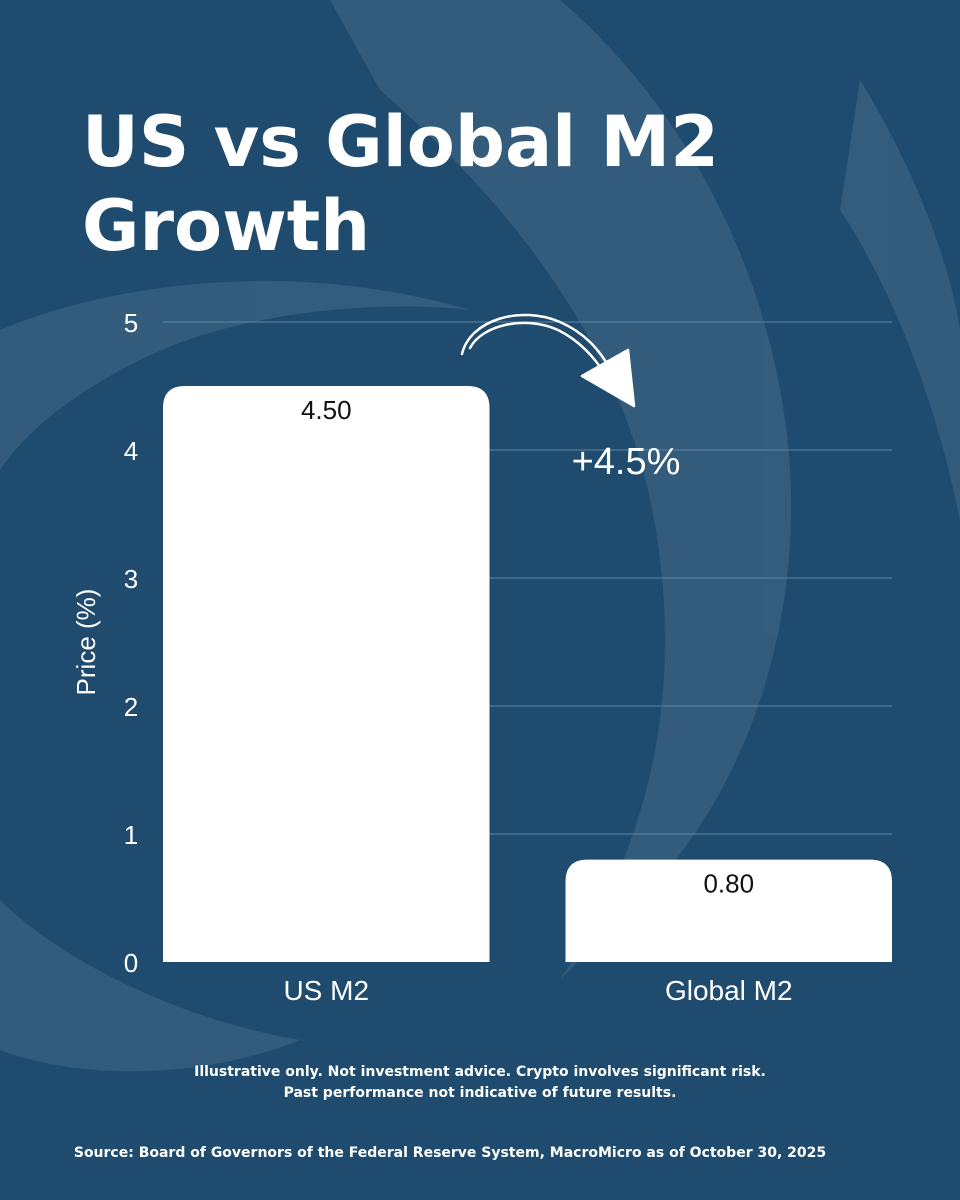 This screenshot has width=960, height=1200. Describe the element at coordinates (131, 963) in the screenshot. I see `y-tick-label: 0` at that location.